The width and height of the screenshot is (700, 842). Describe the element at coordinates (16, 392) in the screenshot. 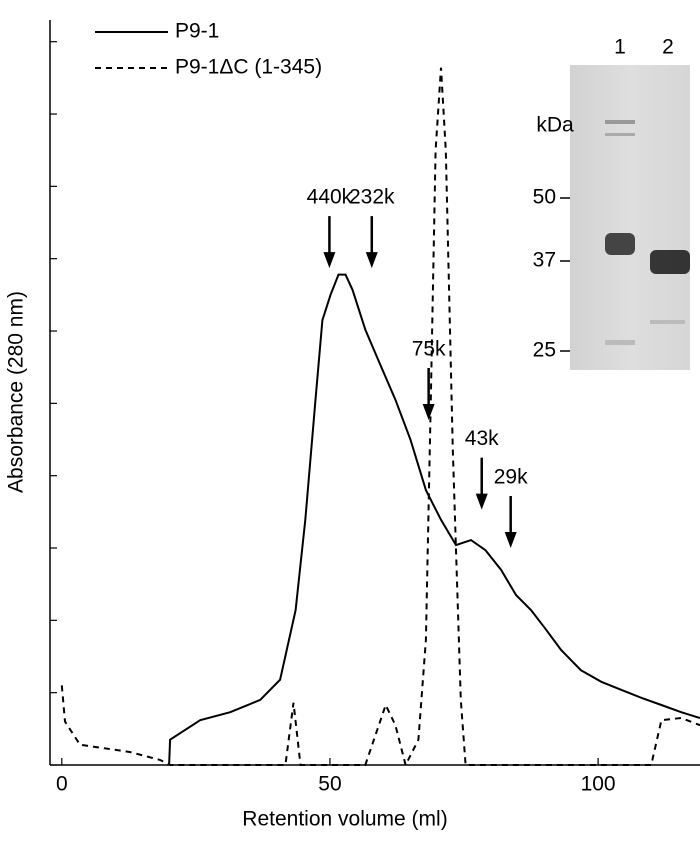

I see `y-axis-label: Absorbance (280 nm)` at that location.